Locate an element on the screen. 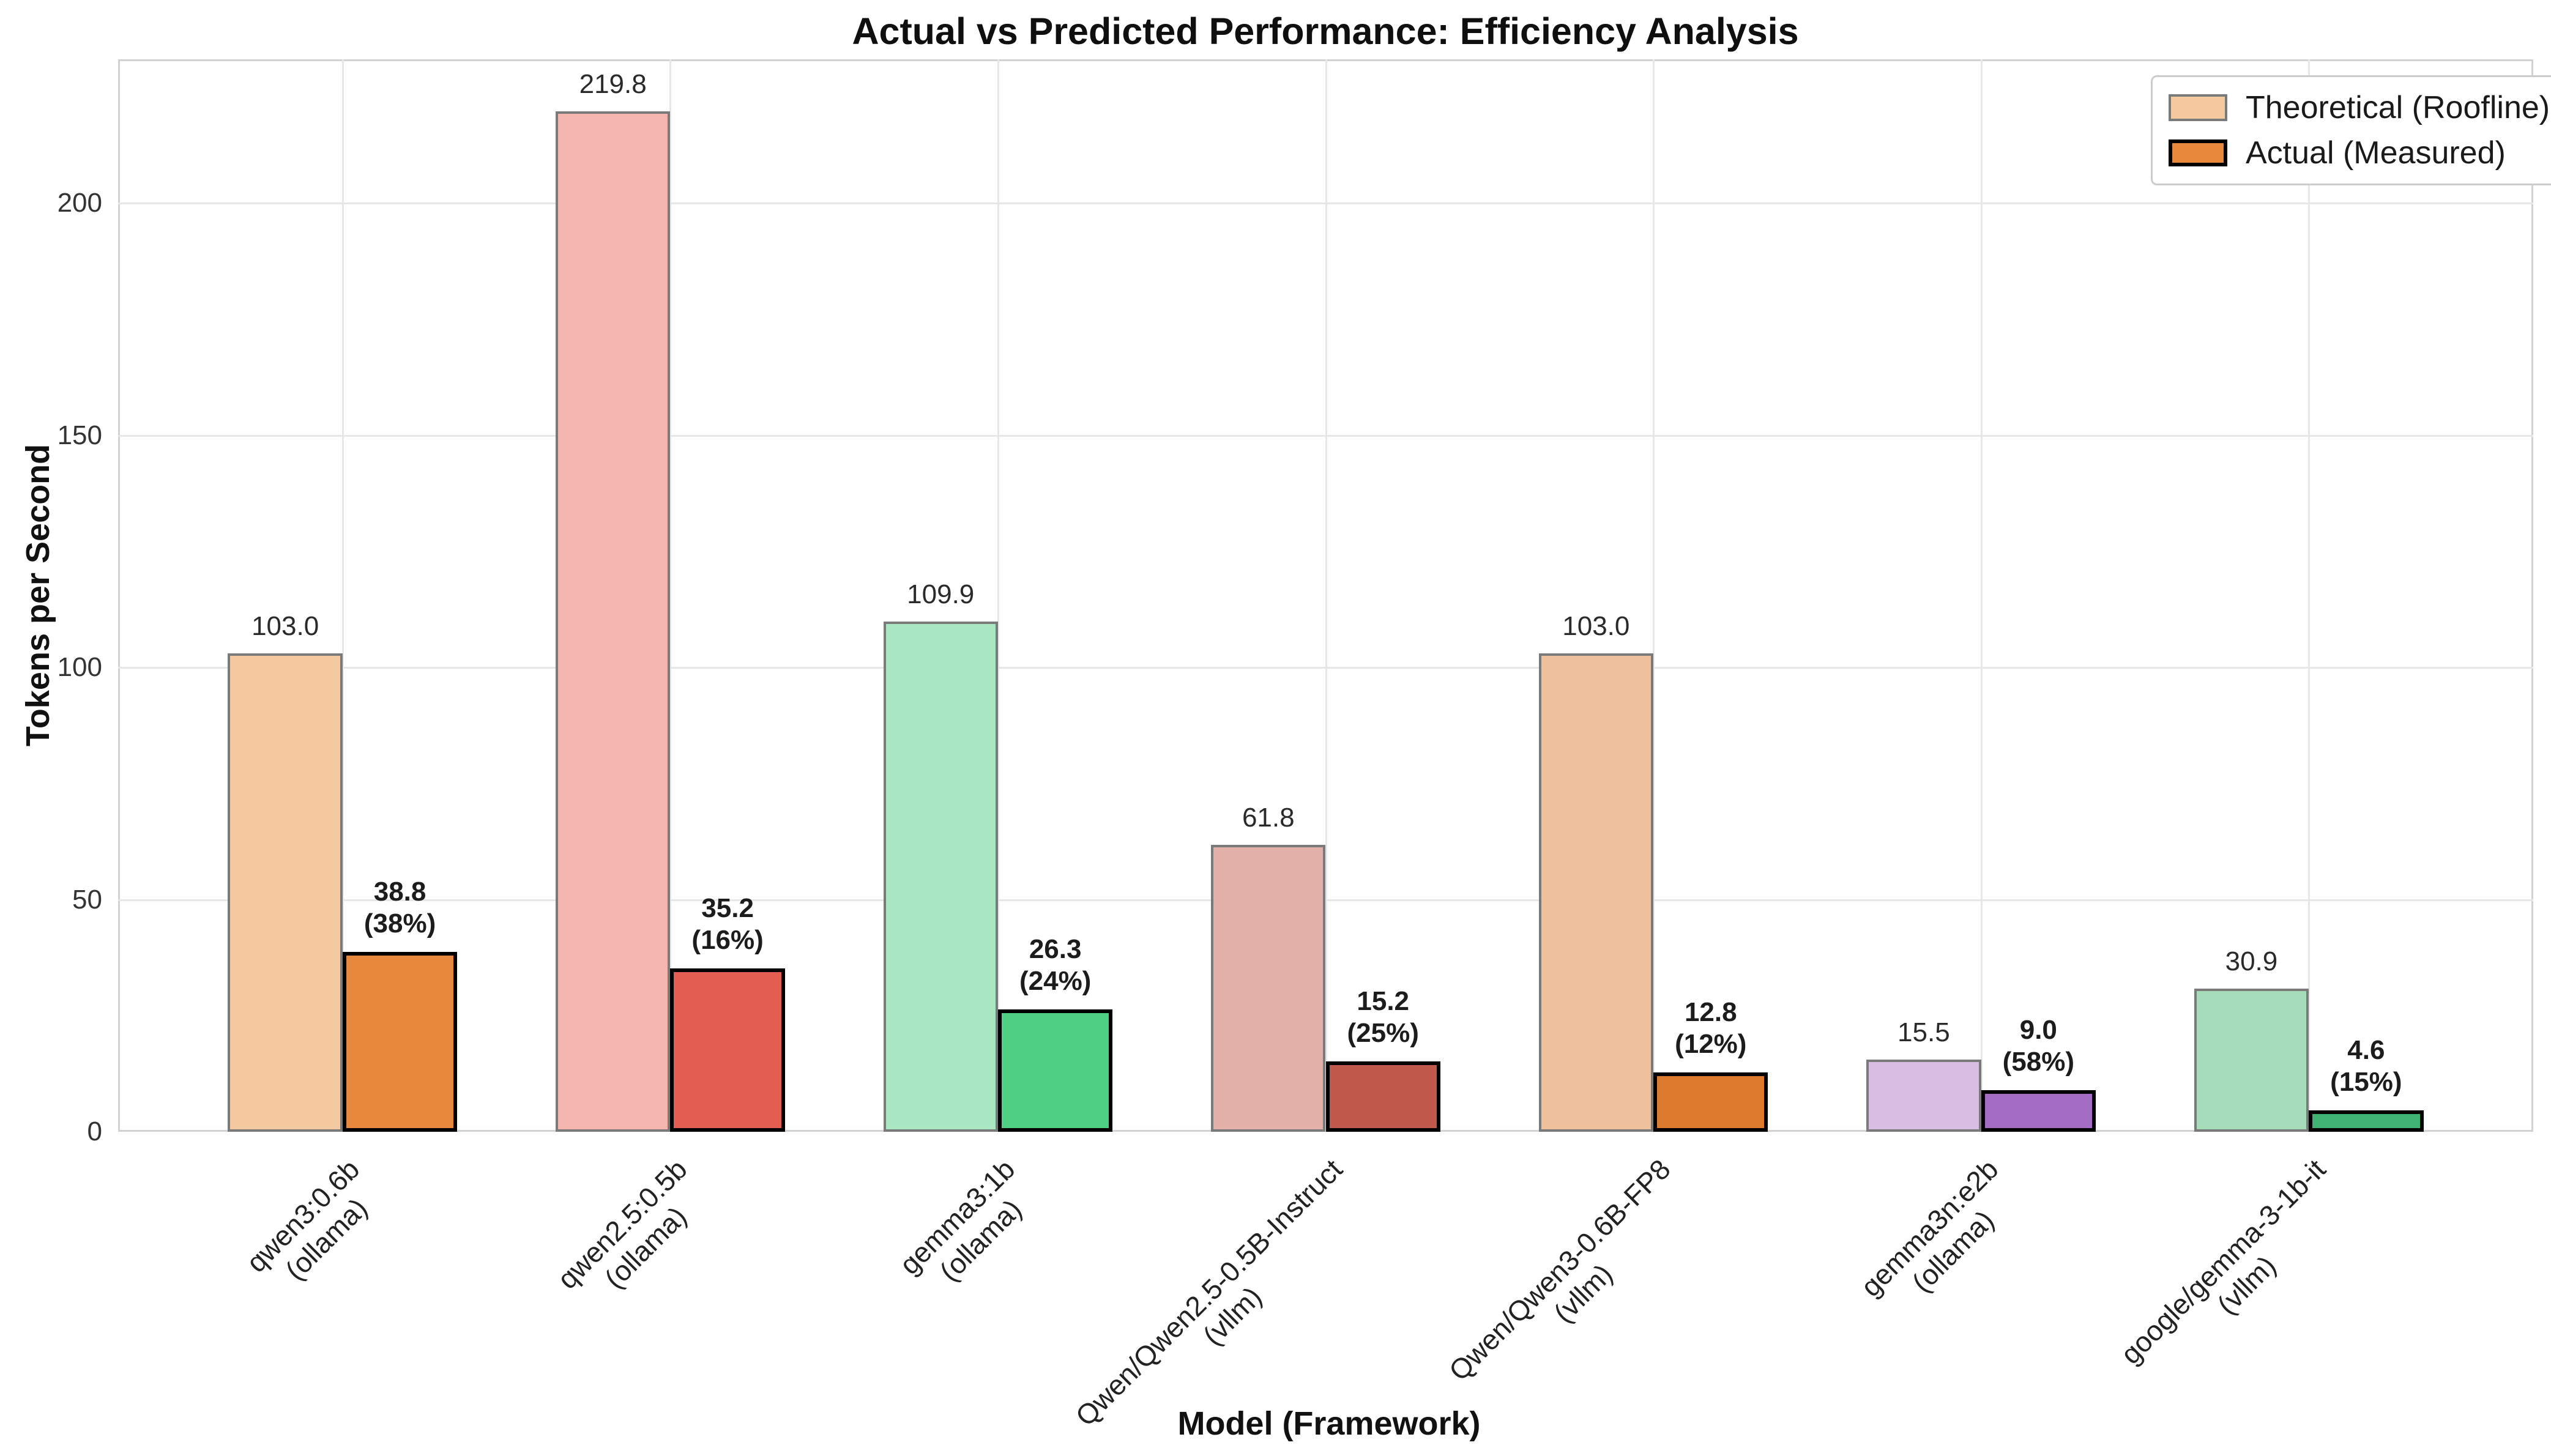  theoretical-value-label: 109.9 is located at coordinates (941, 594).